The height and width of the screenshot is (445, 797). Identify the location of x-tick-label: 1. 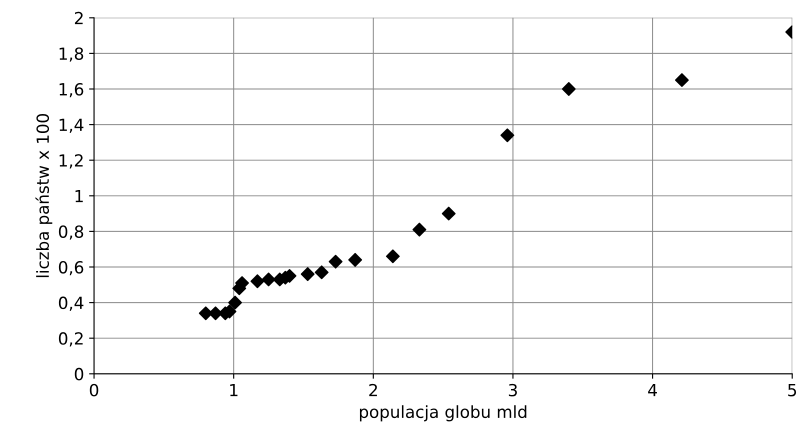
(234, 390).